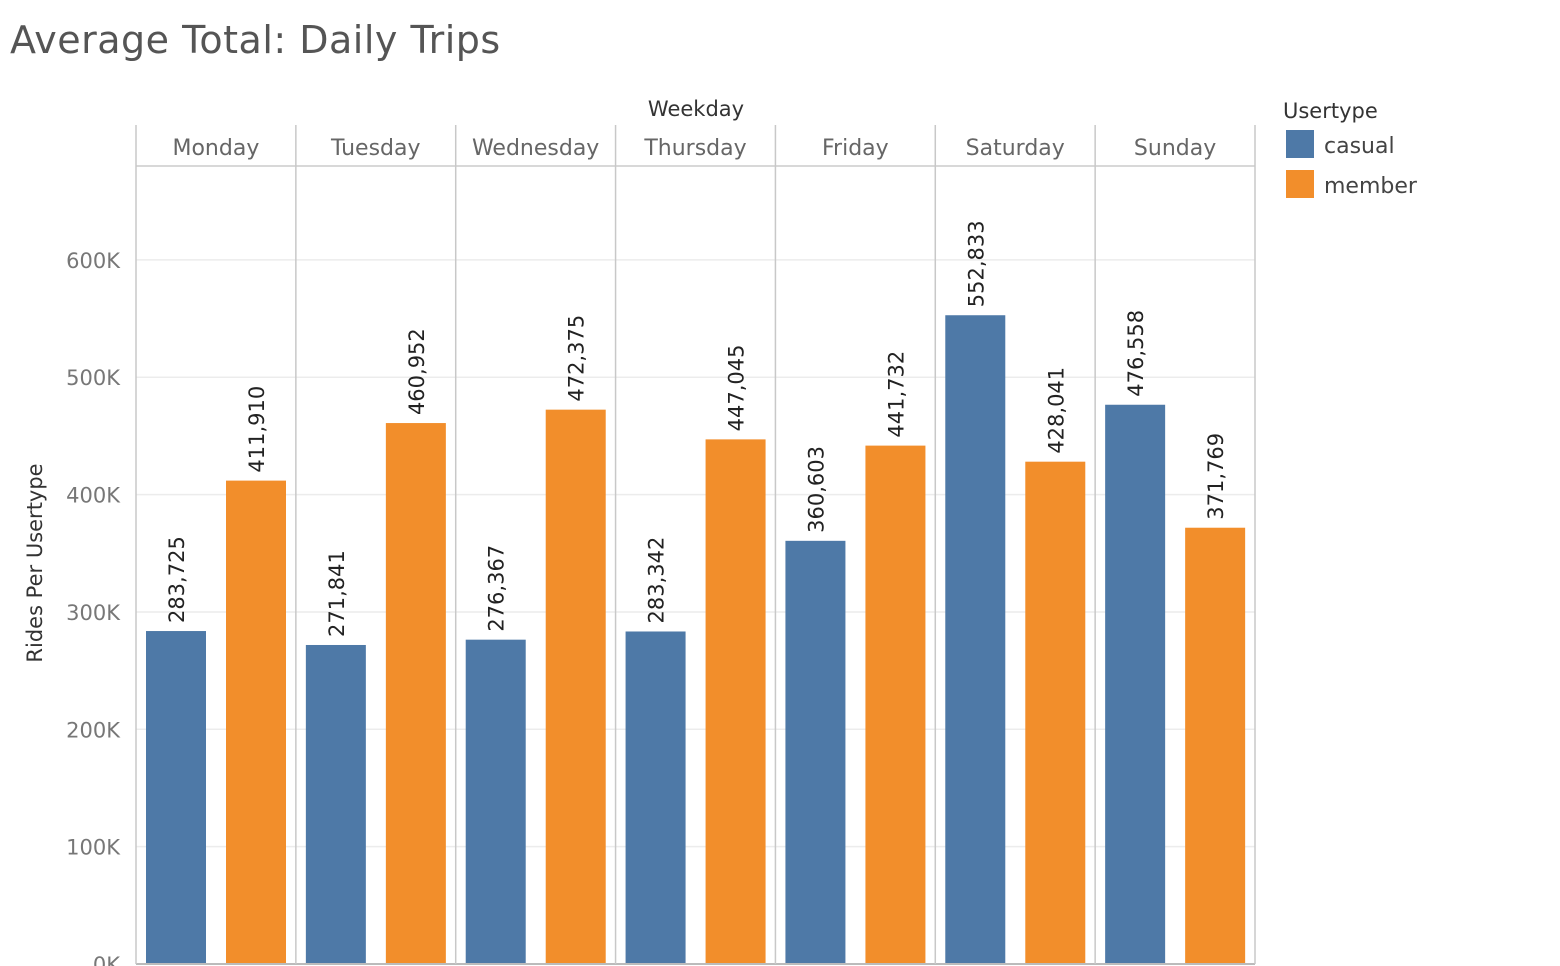 This screenshot has width=1560, height=966. What do you see at coordinates (577, 358) in the screenshot?
I see `data-label: 472,375` at bounding box center [577, 358].